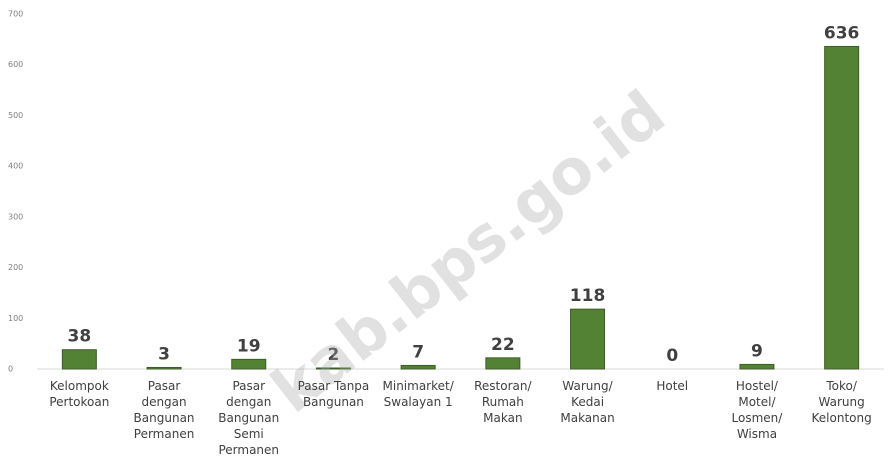  Describe the element at coordinates (15, 166) in the screenshot. I see `y-tick-label: 400` at that location.